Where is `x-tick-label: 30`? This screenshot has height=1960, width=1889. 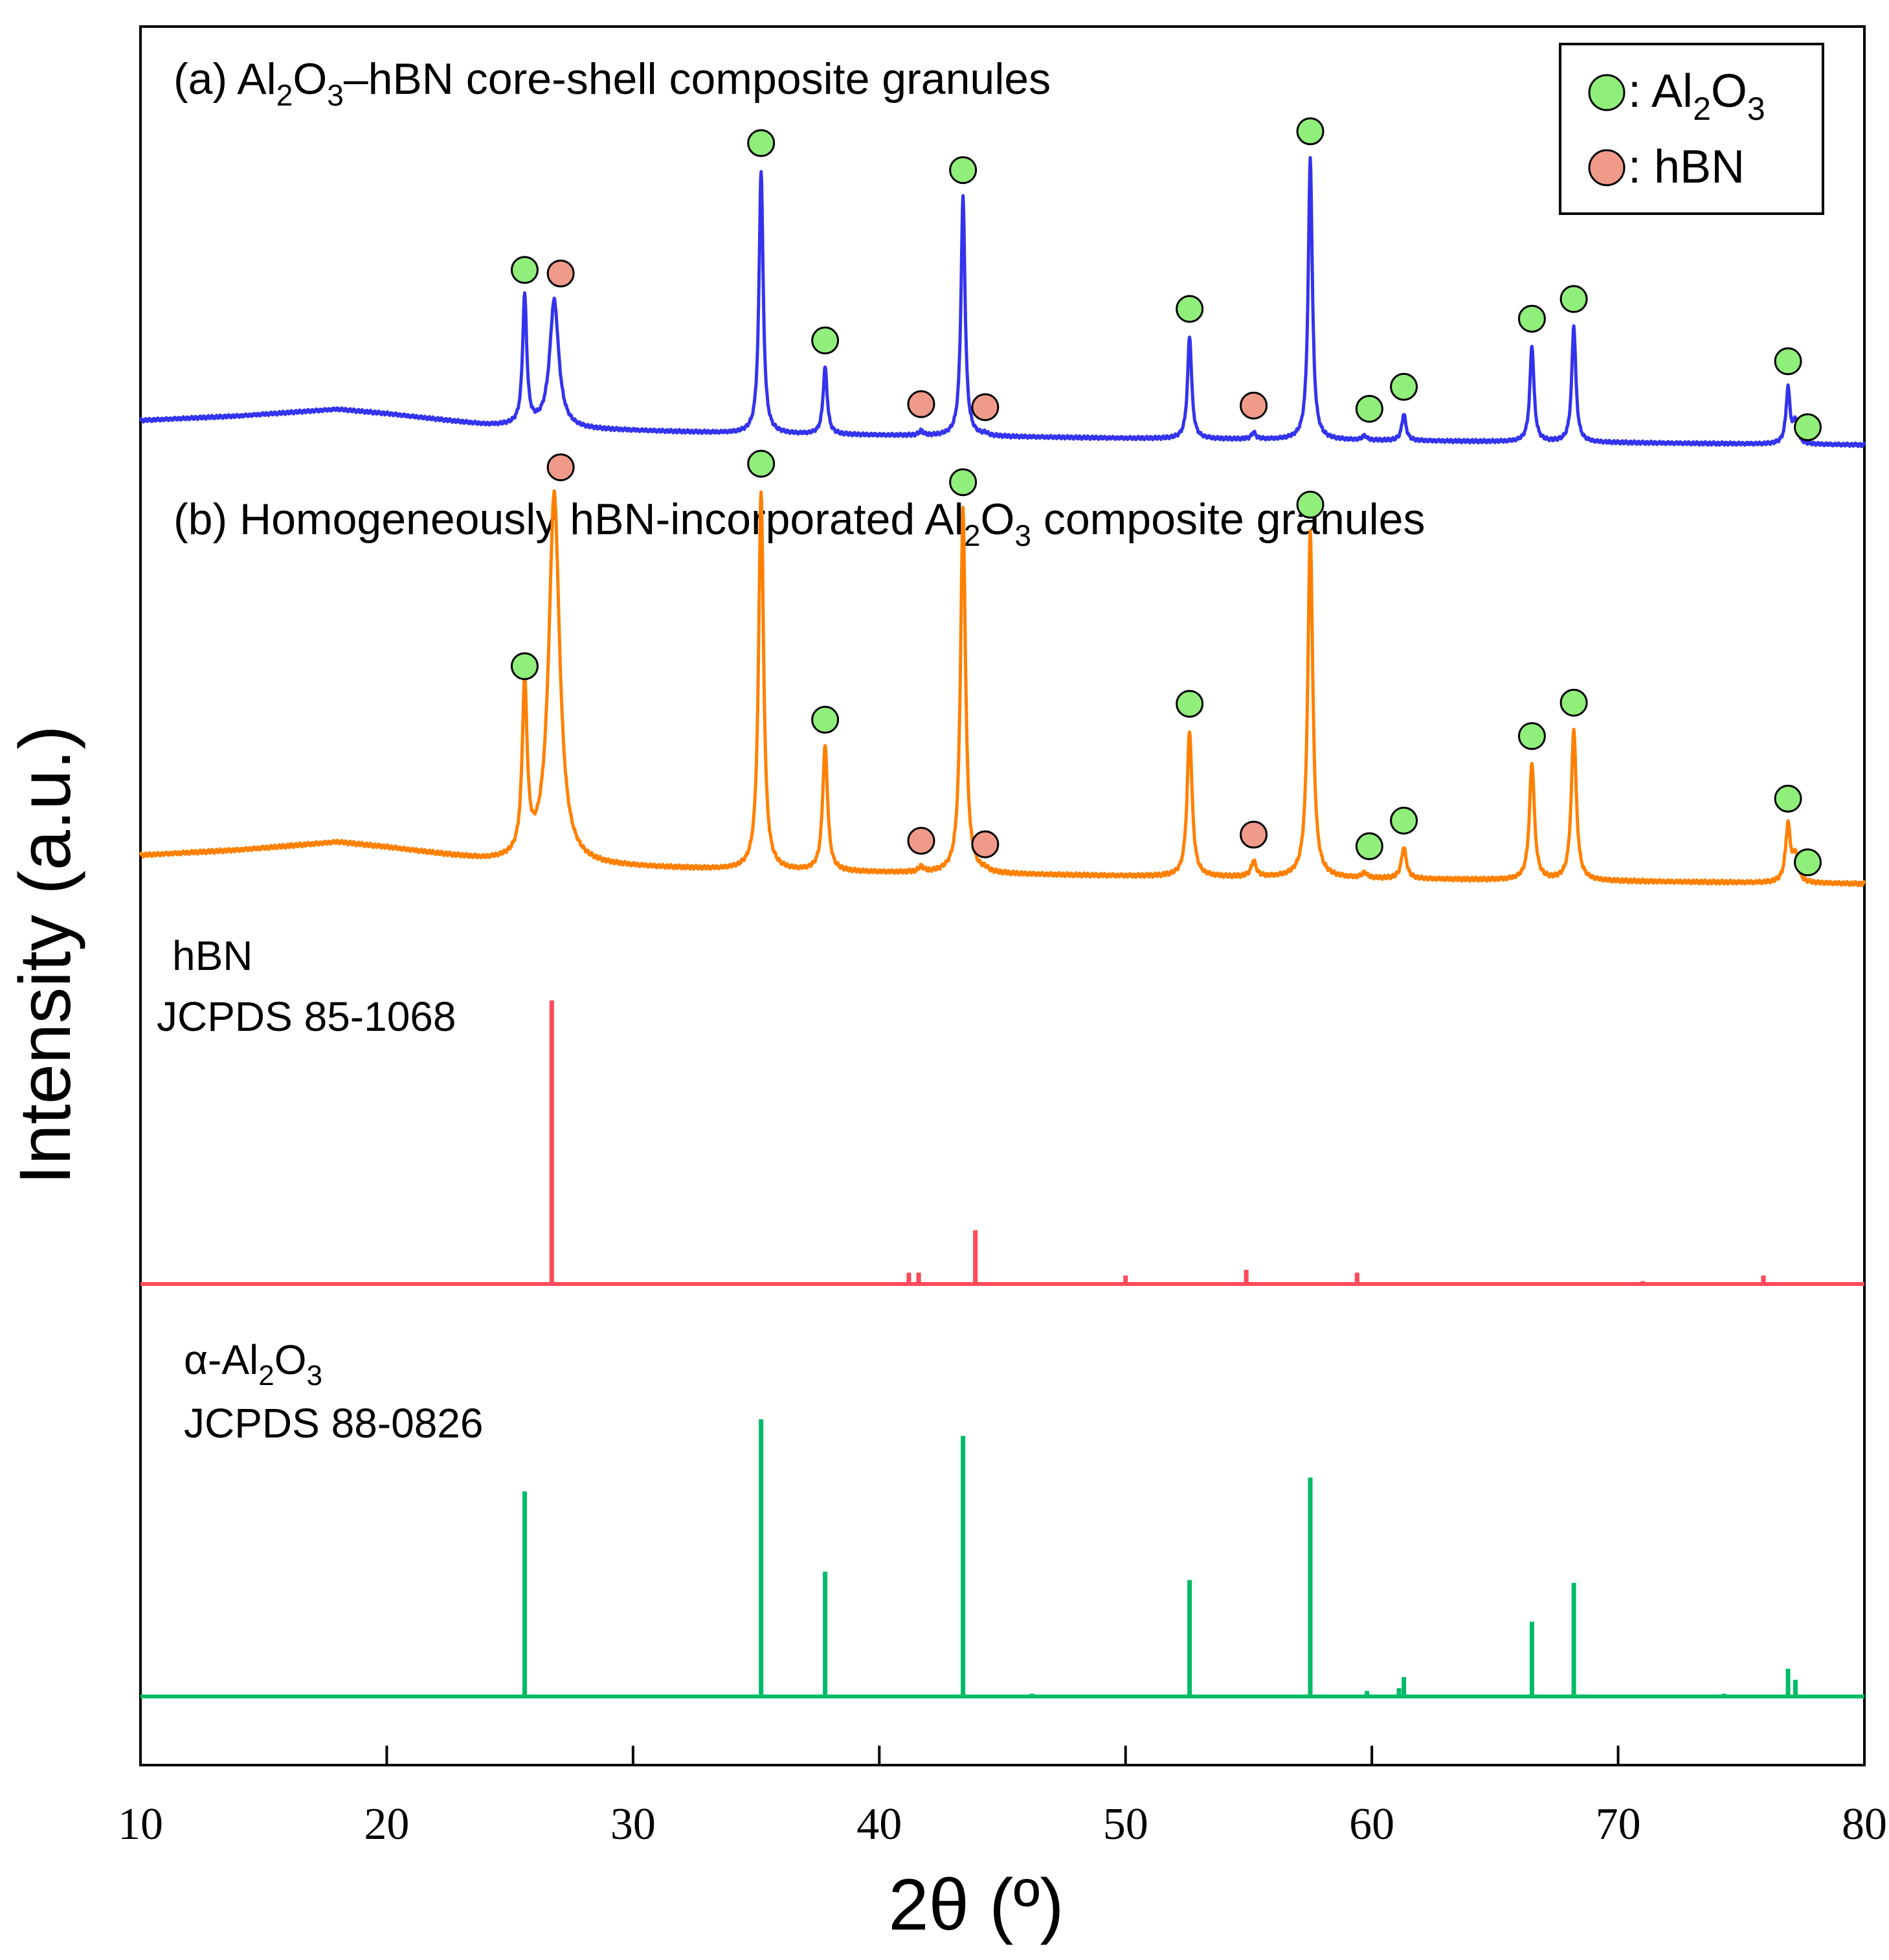 x-tick-label: 30 is located at coordinates (633, 1824).